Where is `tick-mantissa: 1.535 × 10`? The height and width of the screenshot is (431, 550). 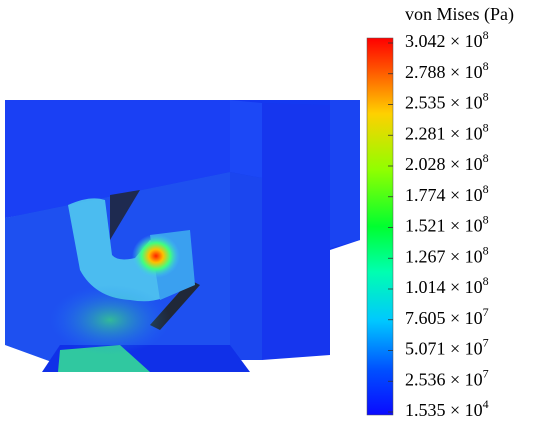 tick-mantissa: 1.535 × 10 is located at coordinates (444, 410).